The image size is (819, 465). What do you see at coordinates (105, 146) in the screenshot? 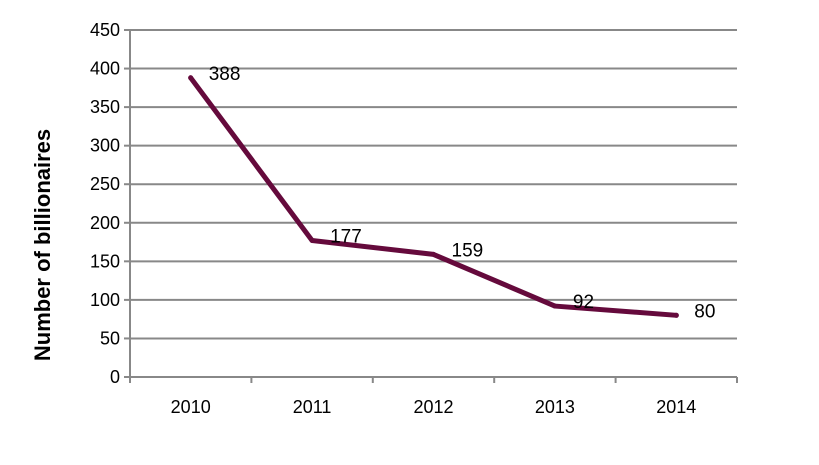
I see `y-tick-label: 300` at bounding box center [105, 146].